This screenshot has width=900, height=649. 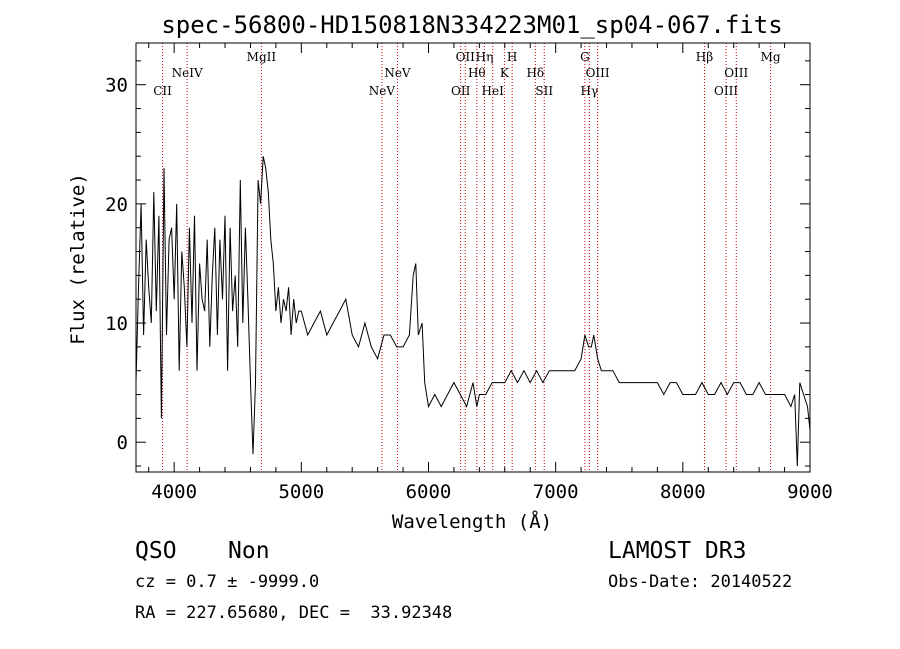 I want to click on survey-label: LAMOST DR3, so click(x=677, y=551).